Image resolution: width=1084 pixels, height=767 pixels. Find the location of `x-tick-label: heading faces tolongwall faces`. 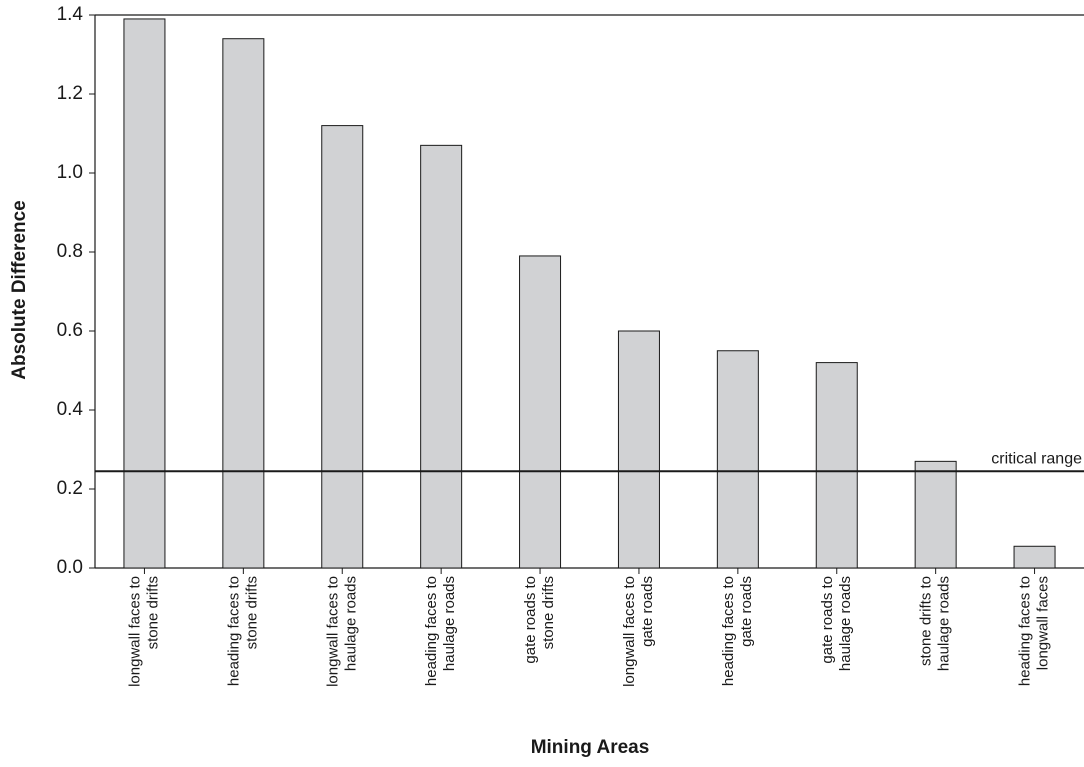

x-tick-label: heading faces tolongwall faces is located at coordinates (1034, 631).